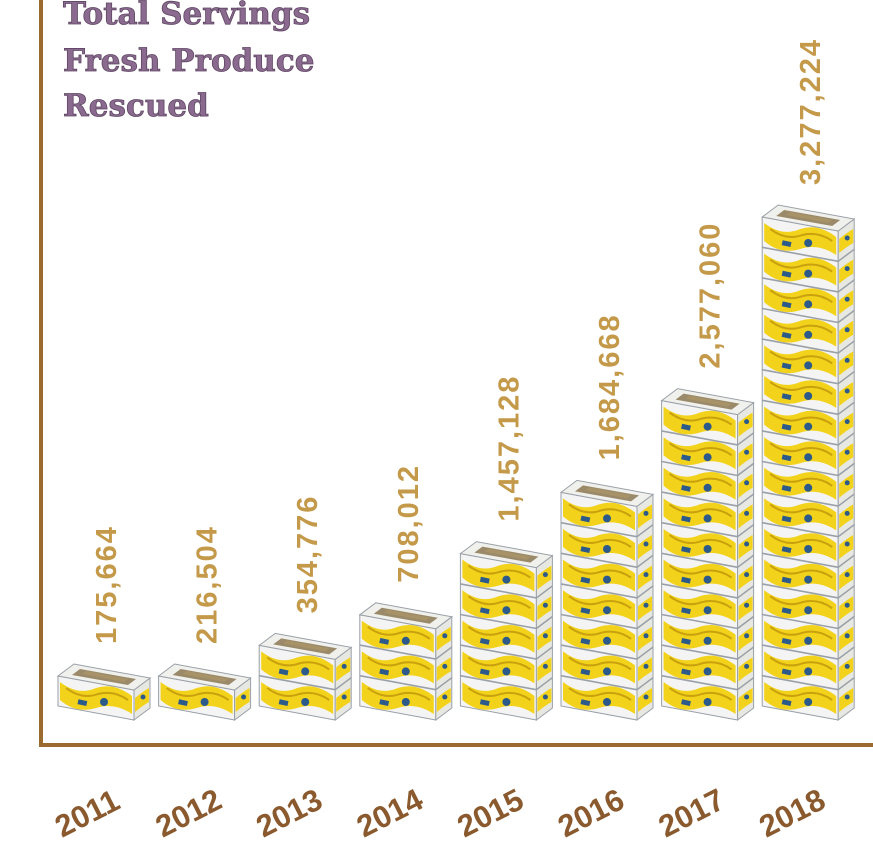 The image size is (873, 853). I want to click on chart-title: Total Servings Fresh Produce Rescued, so click(189, 62).